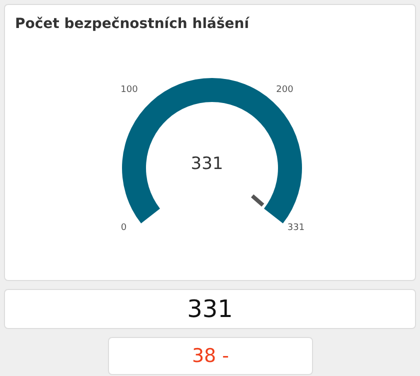  Describe the element at coordinates (211, 356) in the screenshot. I see `text: 38 -` at that location.